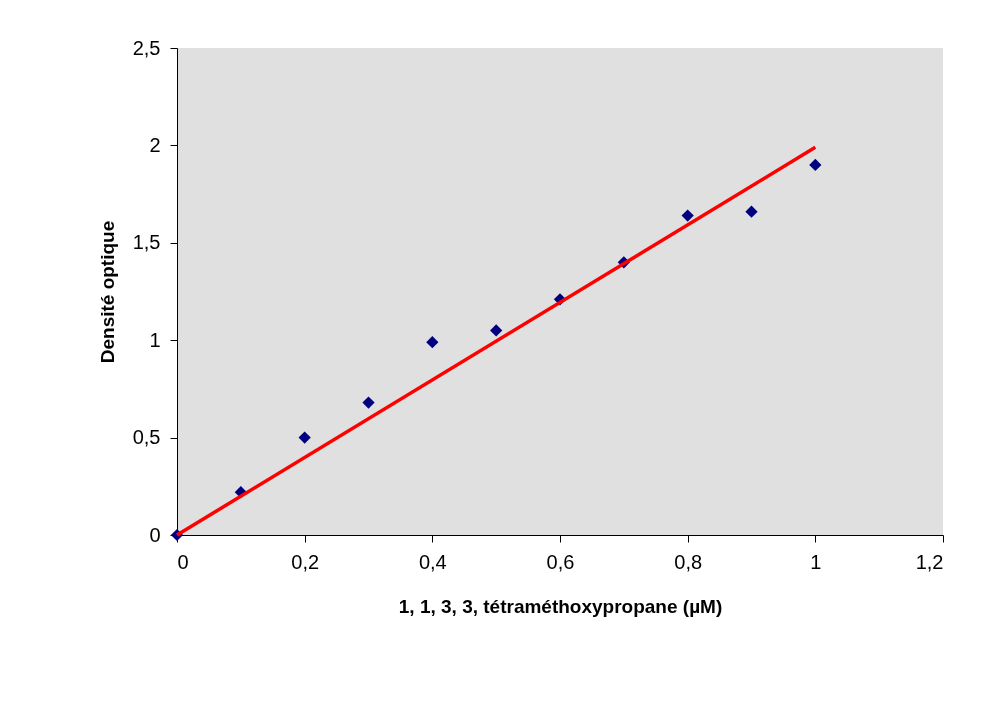  What do you see at coordinates (155, 144) in the screenshot?
I see `y-tick-label: 2` at bounding box center [155, 144].